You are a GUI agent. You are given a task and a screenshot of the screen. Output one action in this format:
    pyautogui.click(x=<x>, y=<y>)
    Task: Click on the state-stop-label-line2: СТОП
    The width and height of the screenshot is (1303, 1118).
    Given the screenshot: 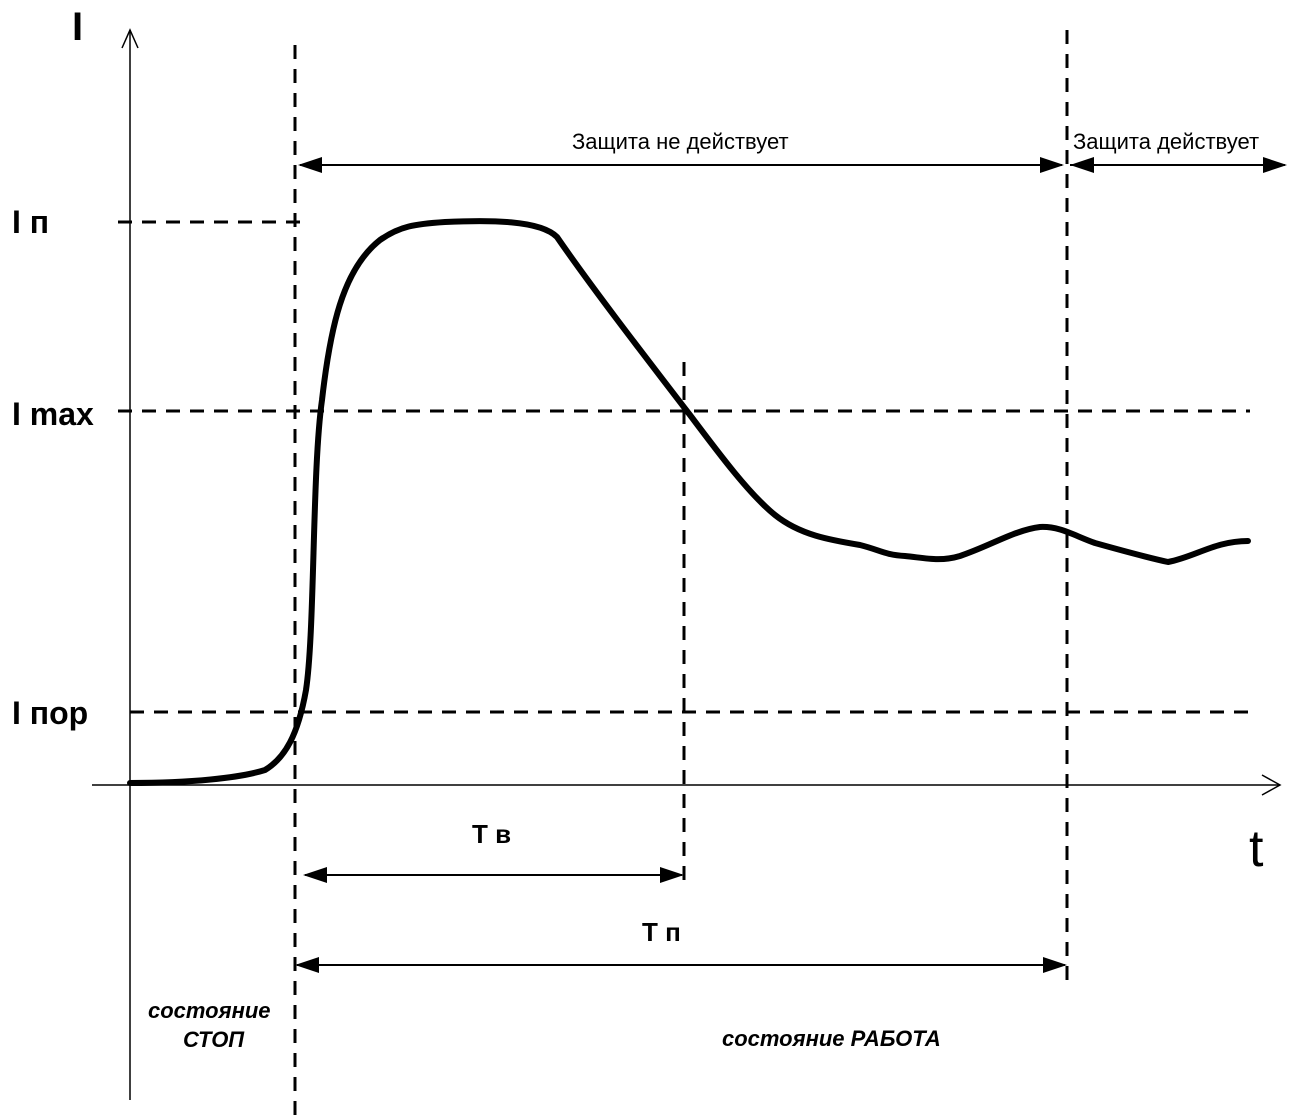 What is the action you would take?
    pyautogui.click(x=214, y=1039)
    